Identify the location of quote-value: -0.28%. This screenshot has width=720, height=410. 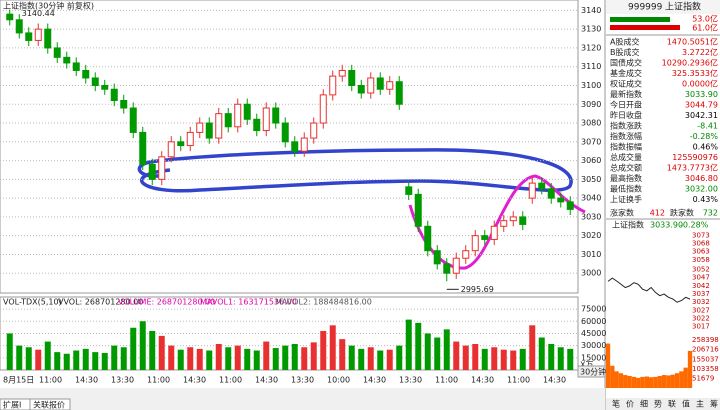
(704, 136).